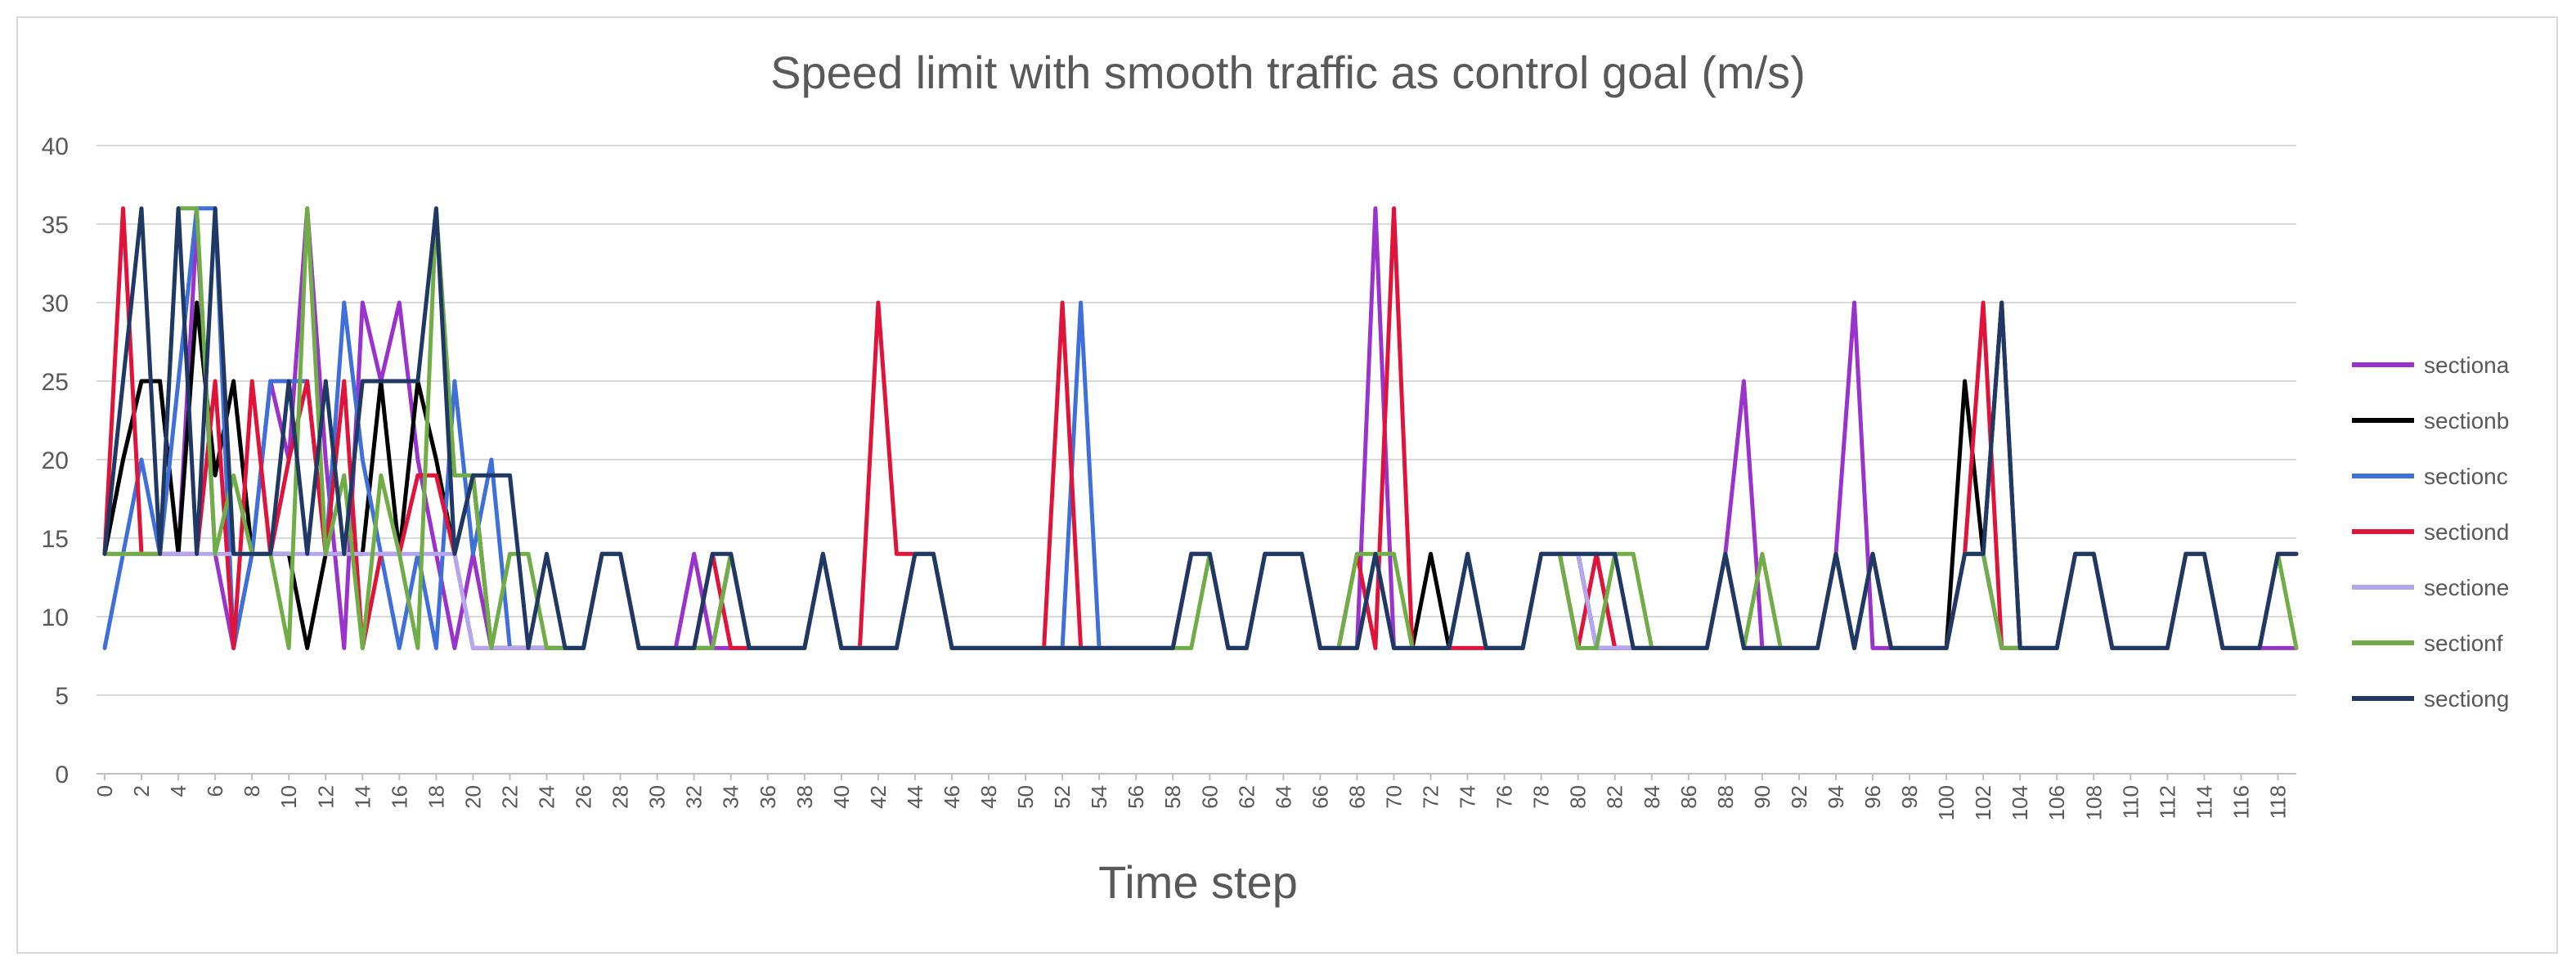  Describe the element at coordinates (2464, 643) in the screenshot. I see `legend-label-sectionf: sectionf` at that location.